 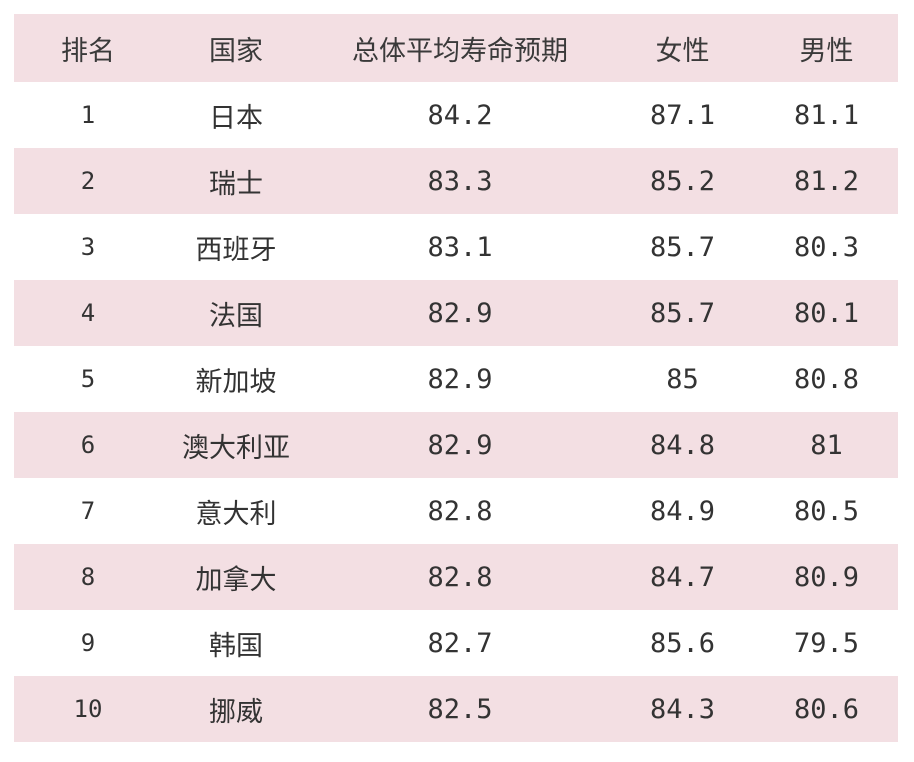 What do you see at coordinates (682, 709) in the screenshot?
I see `cell-female: 84.3` at bounding box center [682, 709].